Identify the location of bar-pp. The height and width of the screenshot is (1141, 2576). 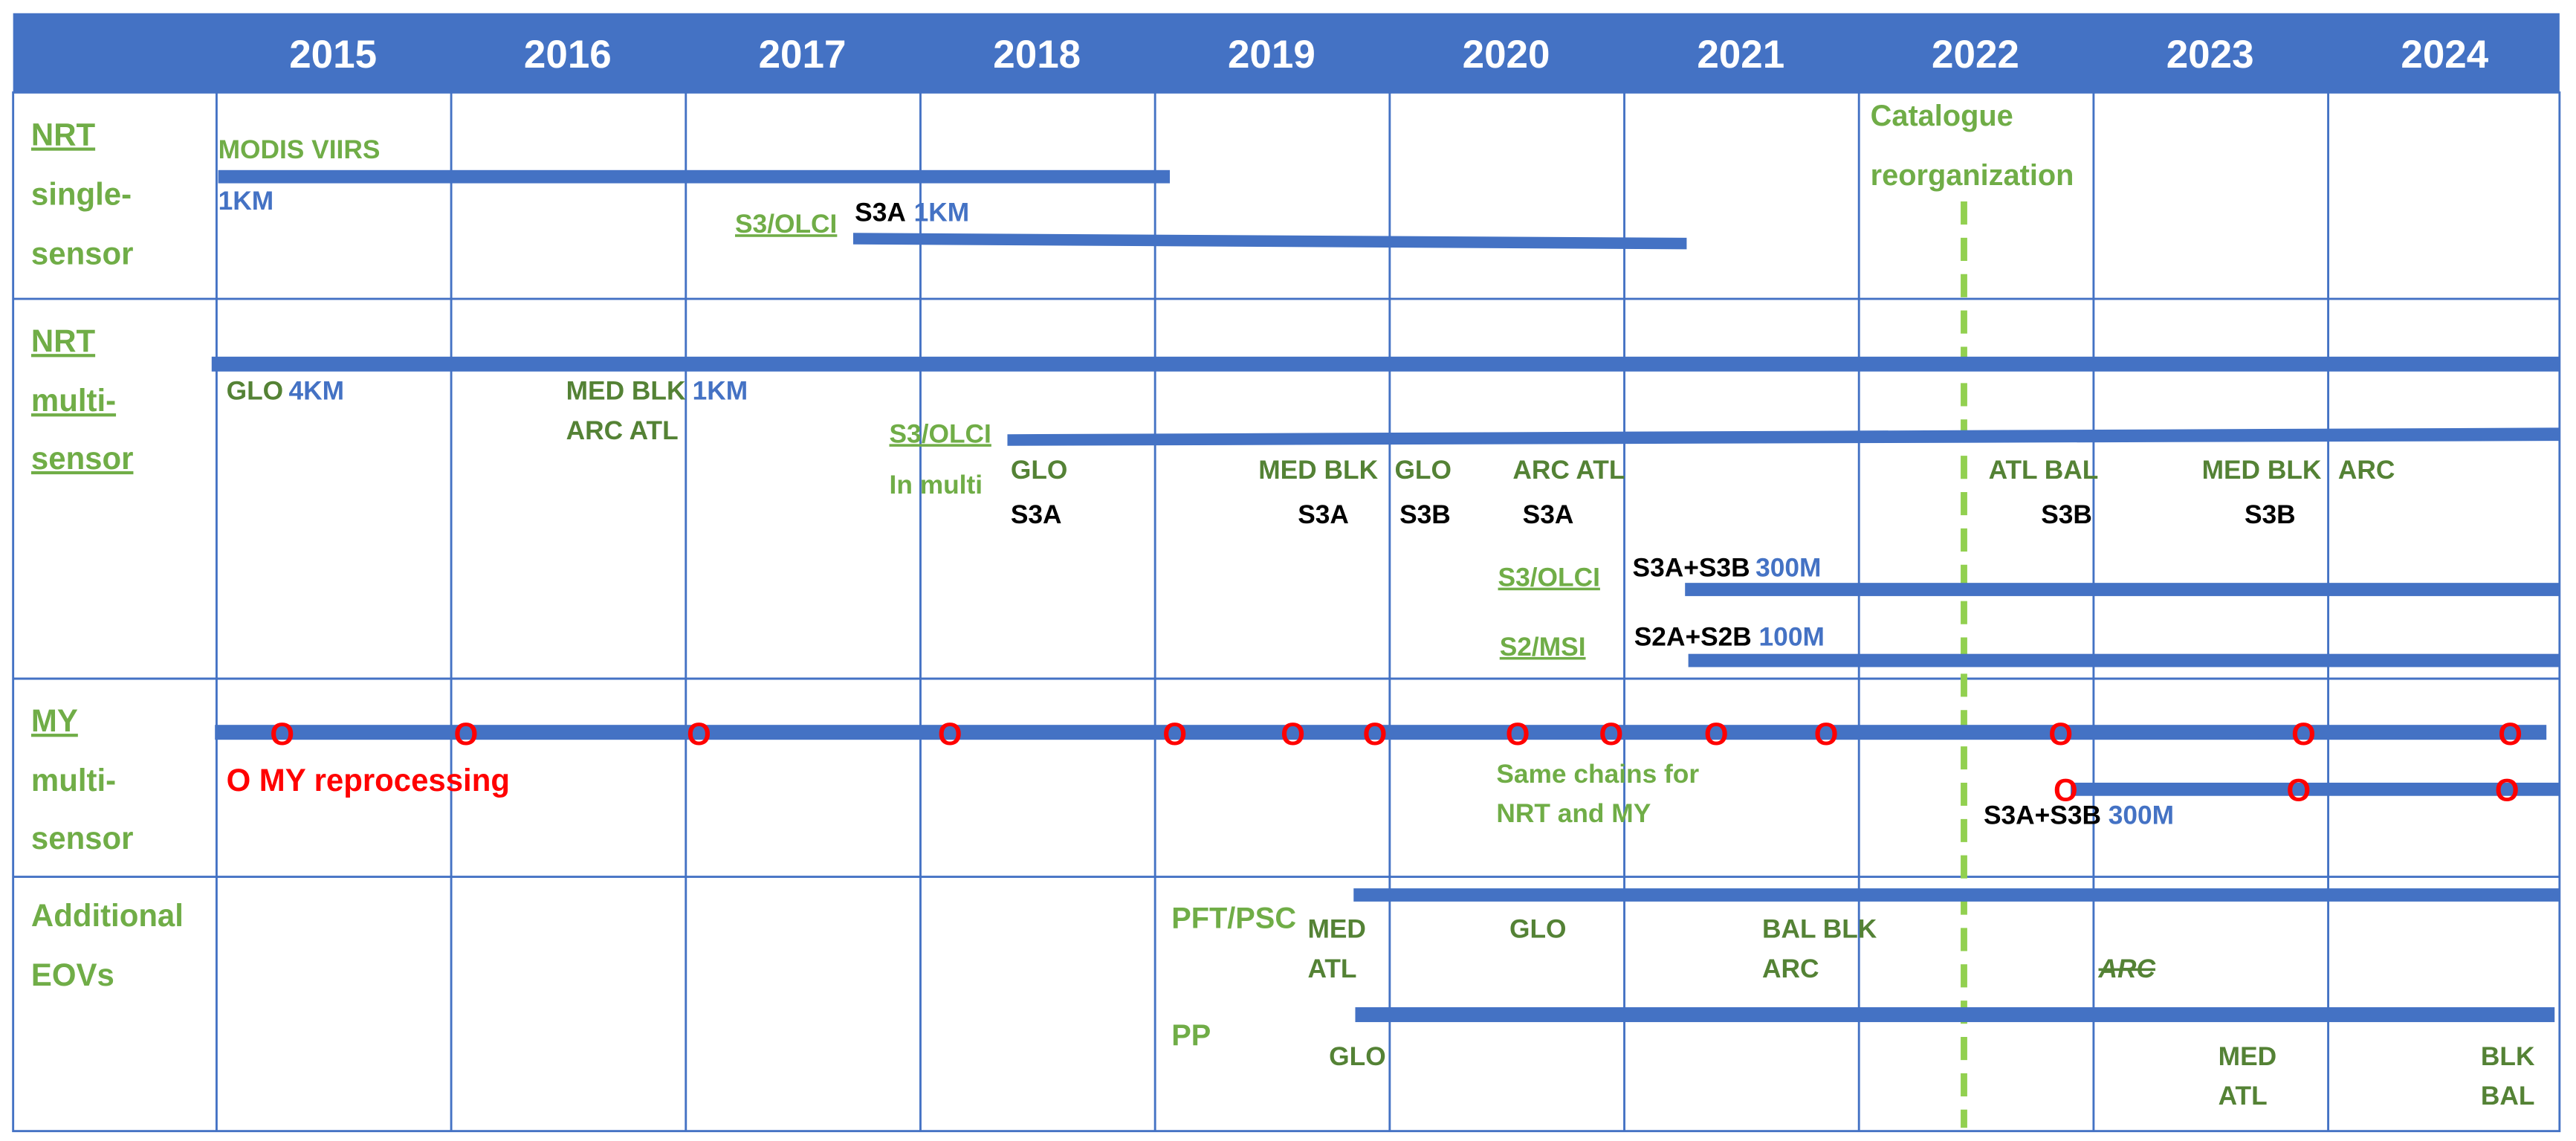
(1955, 1015).